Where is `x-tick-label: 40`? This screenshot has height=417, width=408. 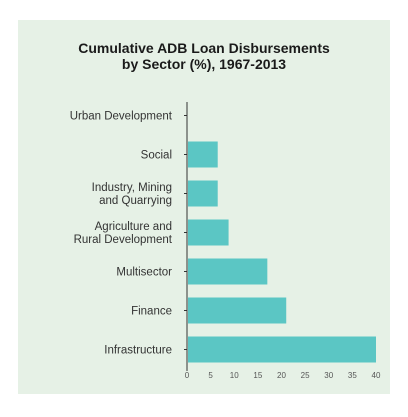
x-tick-label: 40 is located at coordinates (376, 375).